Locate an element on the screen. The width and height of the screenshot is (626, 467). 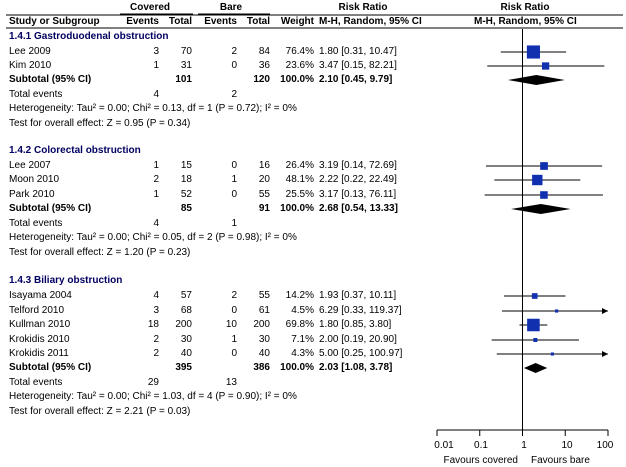
weight-value: 4.3% is located at coordinates (302, 353).